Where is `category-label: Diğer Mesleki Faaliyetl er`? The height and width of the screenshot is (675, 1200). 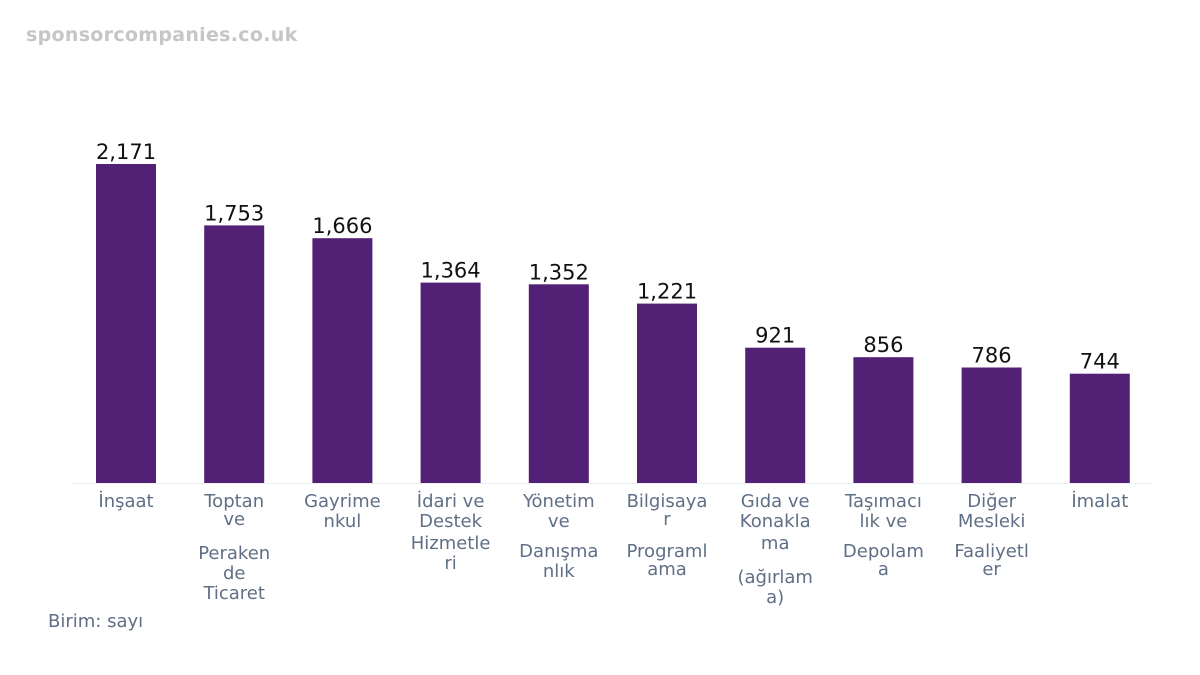 category-label: Diğer Mesleki Faaliyetl er is located at coordinates (991, 535).